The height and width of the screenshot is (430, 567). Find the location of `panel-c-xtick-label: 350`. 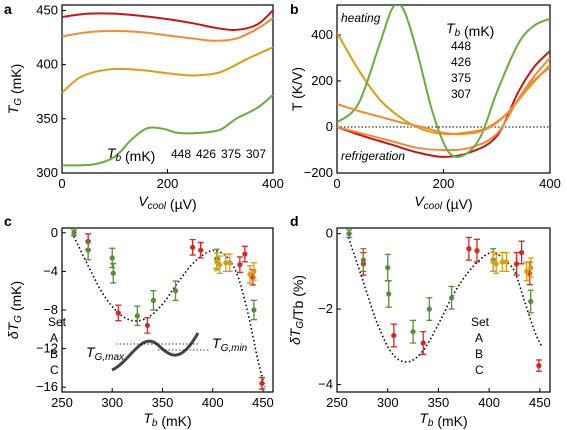

panel-c-xtick-label: 350 is located at coordinates (163, 402).